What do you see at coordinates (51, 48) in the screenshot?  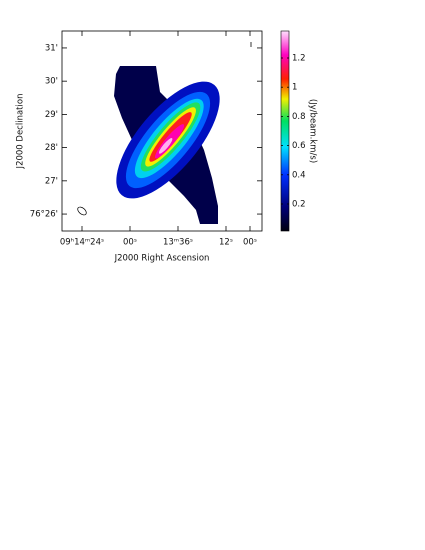 I see `y-tick-label: 31'` at bounding box center [51, 48].